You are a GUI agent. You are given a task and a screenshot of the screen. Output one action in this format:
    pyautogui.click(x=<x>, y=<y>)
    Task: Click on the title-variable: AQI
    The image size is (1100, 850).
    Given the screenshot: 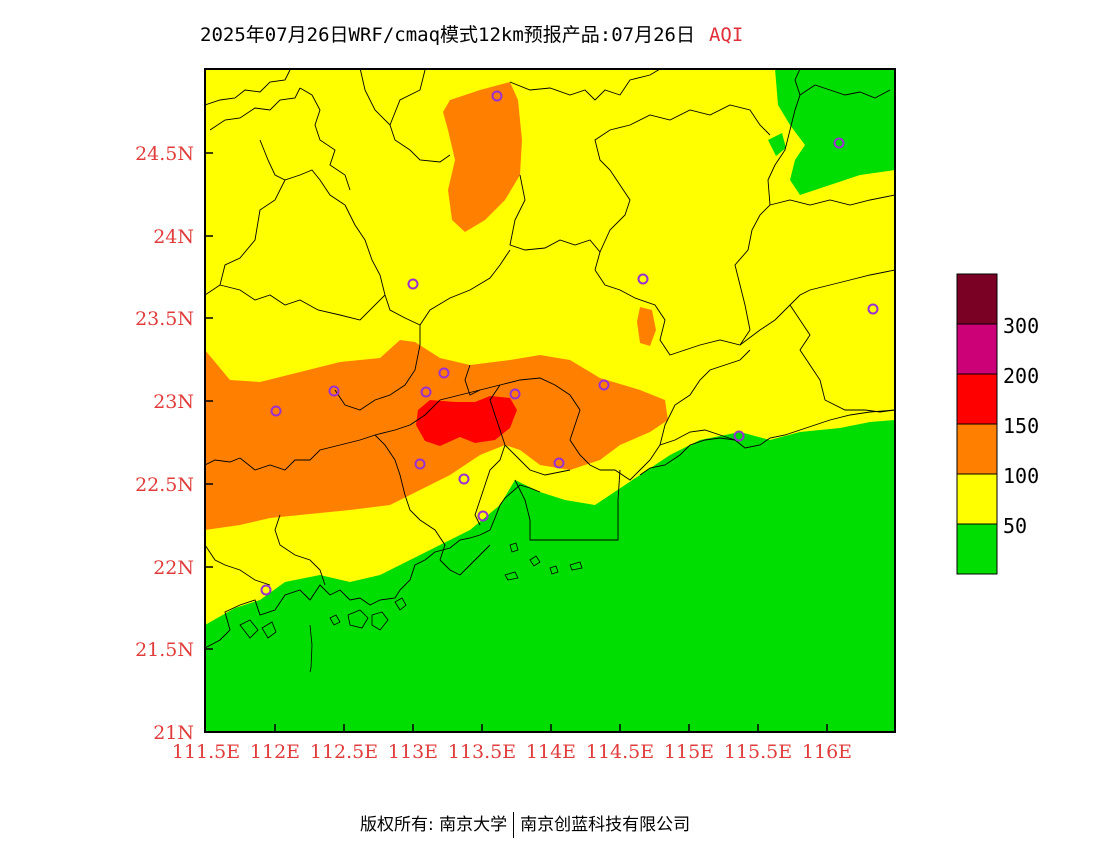 What is the action you would take?
    pyautogui.click(x=726, y=35)
    